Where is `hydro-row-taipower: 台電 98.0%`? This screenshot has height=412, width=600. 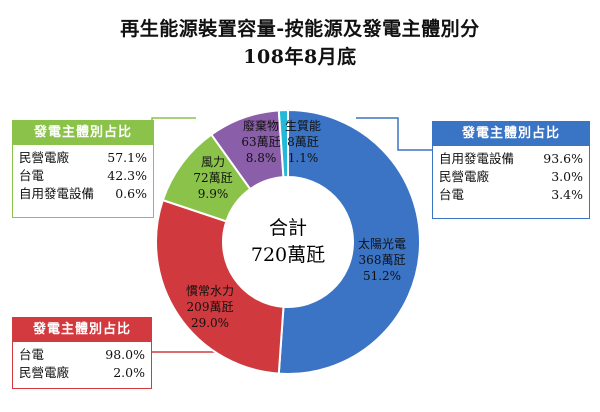
hydro-row-taipower: 台電 98.0% is located at coordinates (82, 355).